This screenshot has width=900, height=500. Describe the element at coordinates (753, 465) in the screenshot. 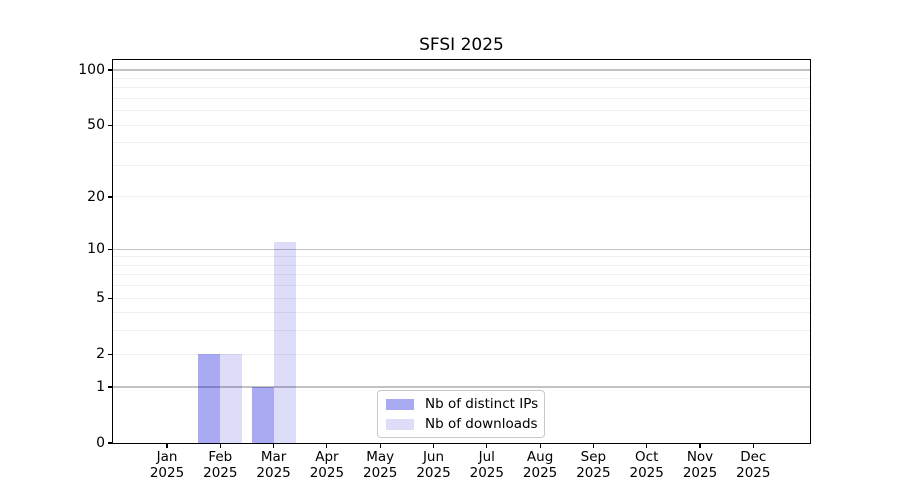

I see `x-tick-label: Dec 2025` at that location.